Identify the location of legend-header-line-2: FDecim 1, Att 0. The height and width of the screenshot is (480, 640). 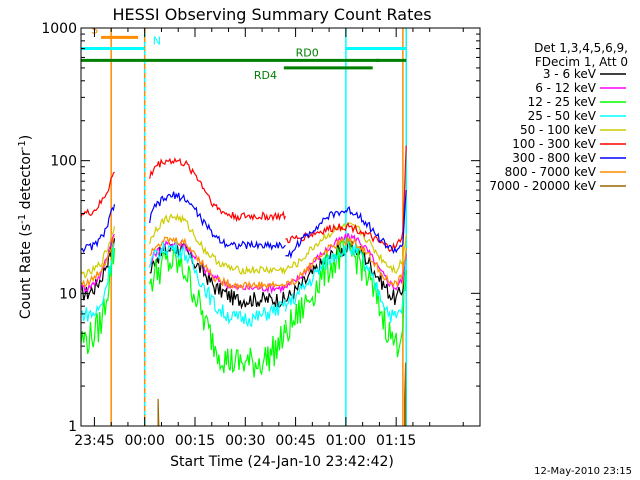
(581, 62).